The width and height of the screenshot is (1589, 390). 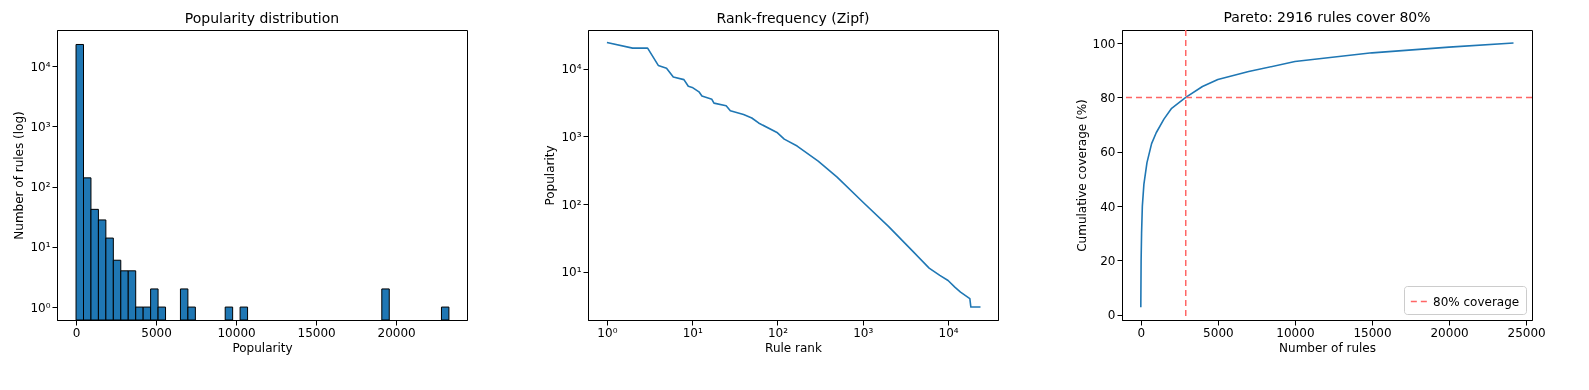 What do you see at coordinates (692, 332) in the screenshot?
I see `x-tick-label: 10¹` at bounding box center [692, 332].